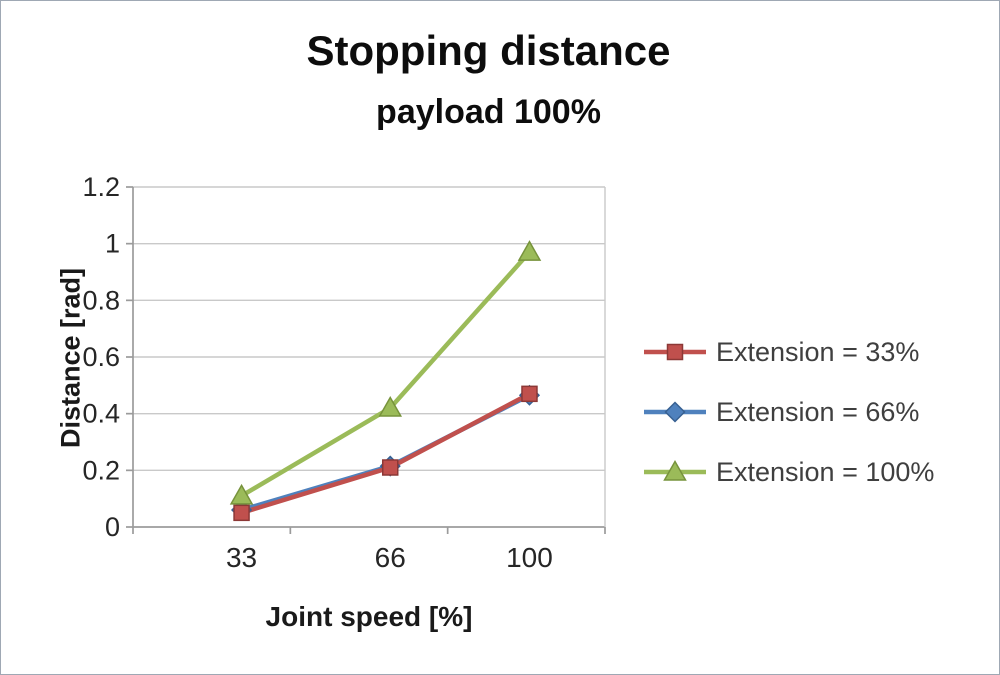 This screenshot has height=675, width=1000. Describe the element at coordinates (101, 357) in the screenshot. I see `y-tick-label: 0.6` at that location.